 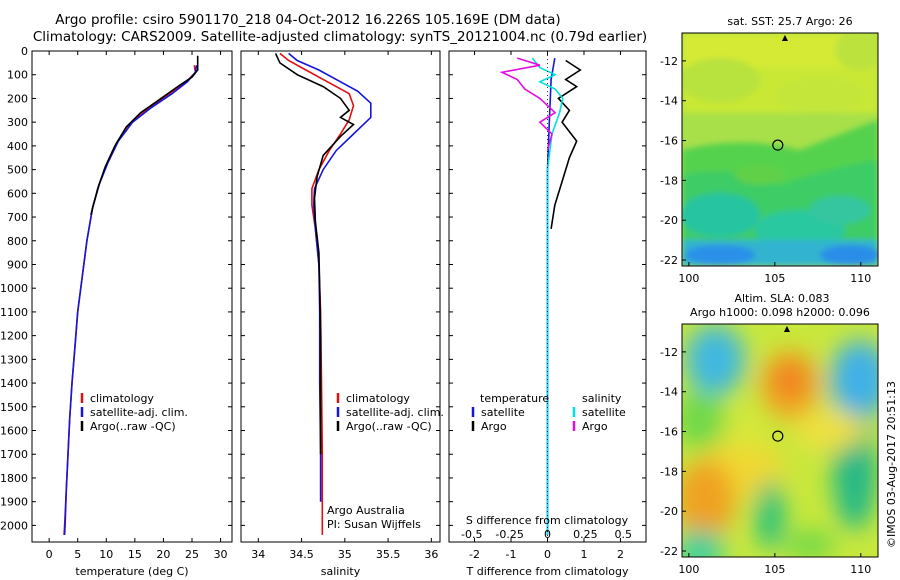 What do you see at coordinates (395, 412) in the screenshot?
I see `salinity-legend-label: satellite-adj. clim.` at bounding box center [395, 412].